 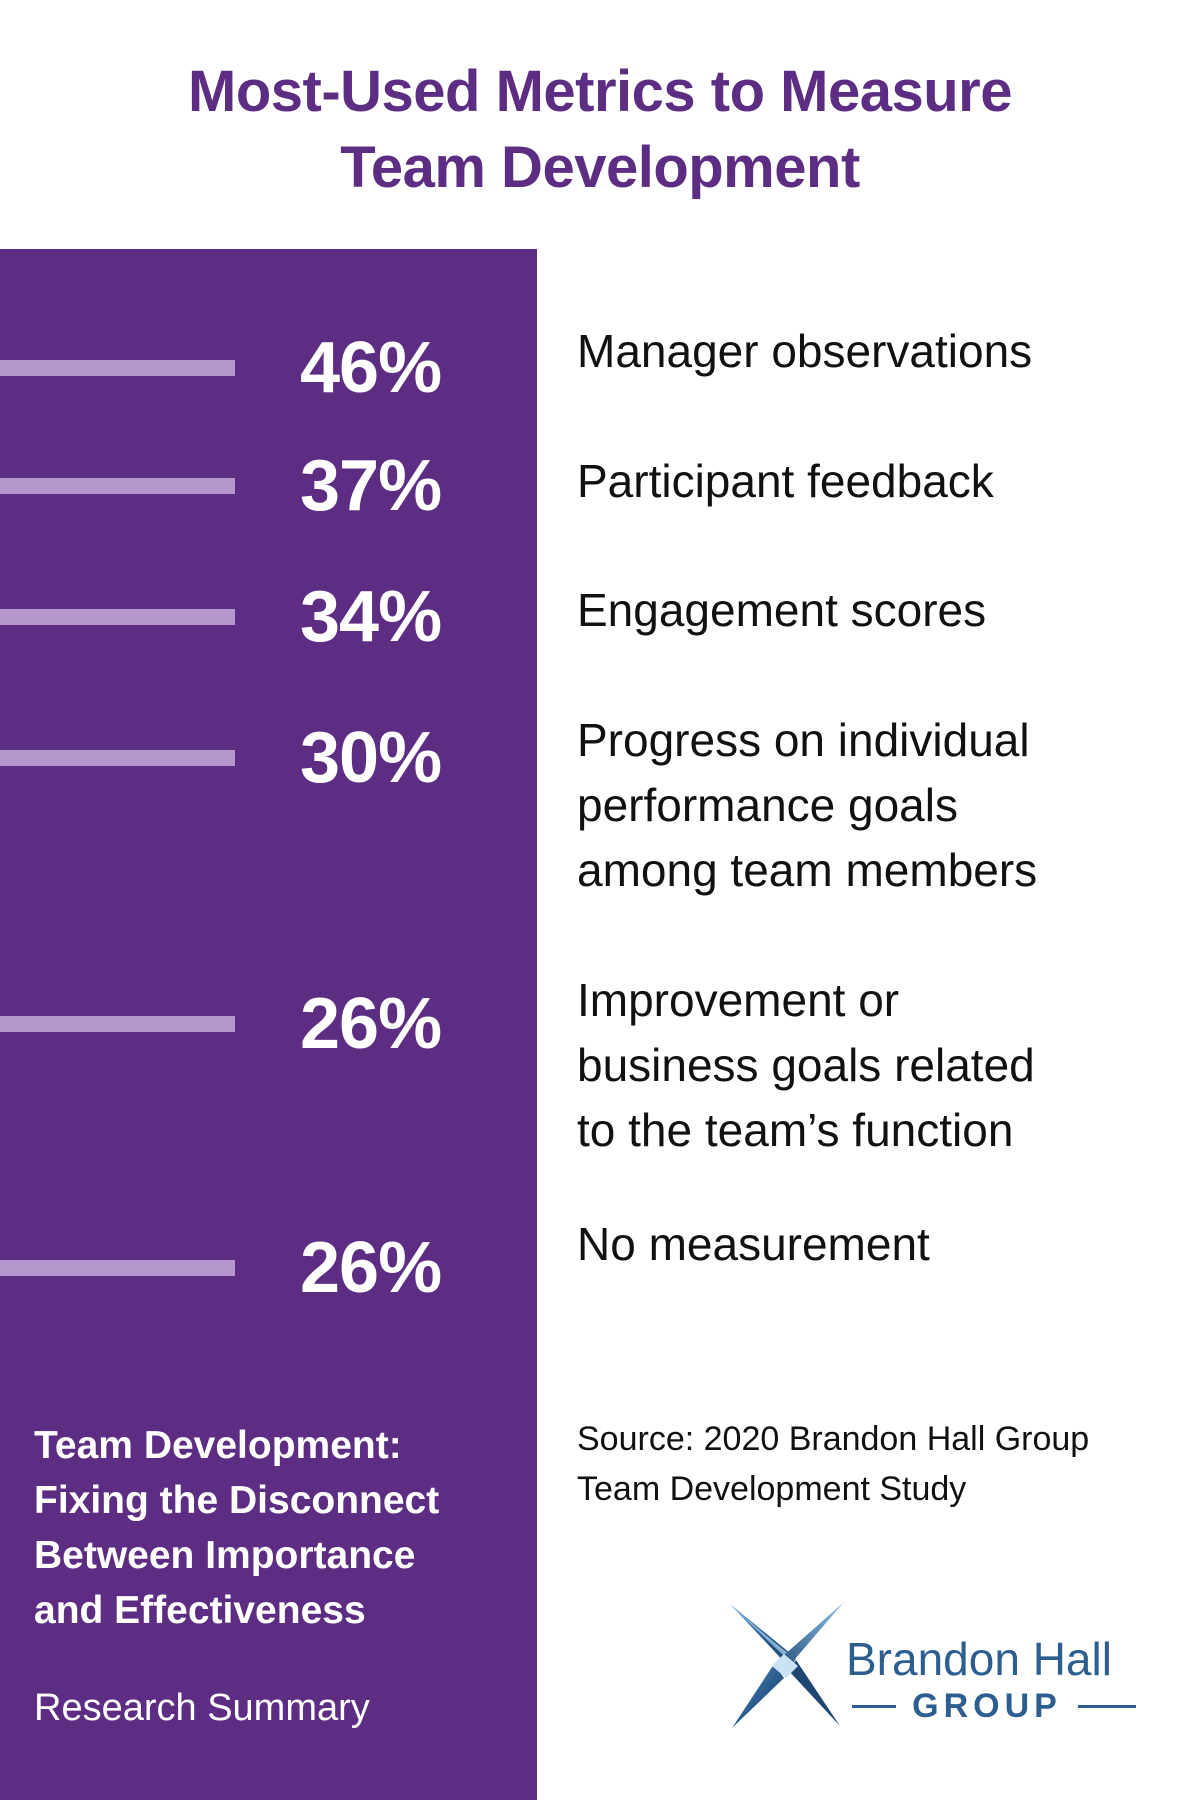 I want to click on chart-category-label-line: performance goals, so click(x=767, y=805).